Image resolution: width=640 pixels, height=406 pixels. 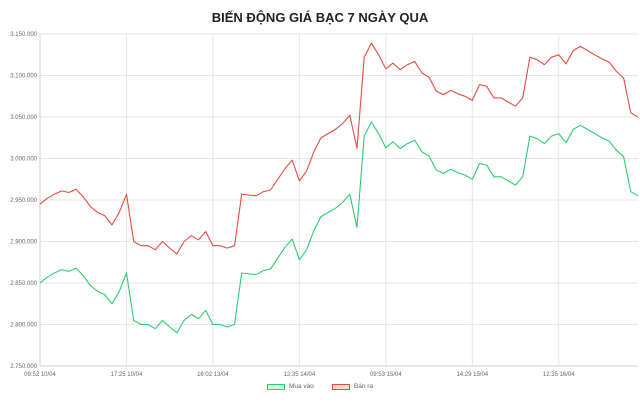 I want to click on y-tick-label: 2.900.000, so click(x=23, y=243).